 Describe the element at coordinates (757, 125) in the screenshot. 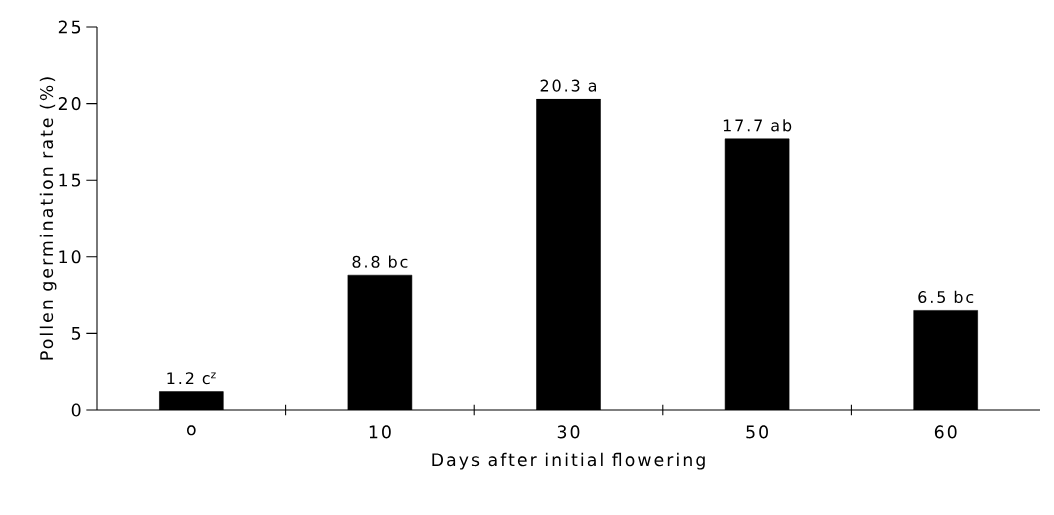

I see `data-label: 17.7 ab` at that location.